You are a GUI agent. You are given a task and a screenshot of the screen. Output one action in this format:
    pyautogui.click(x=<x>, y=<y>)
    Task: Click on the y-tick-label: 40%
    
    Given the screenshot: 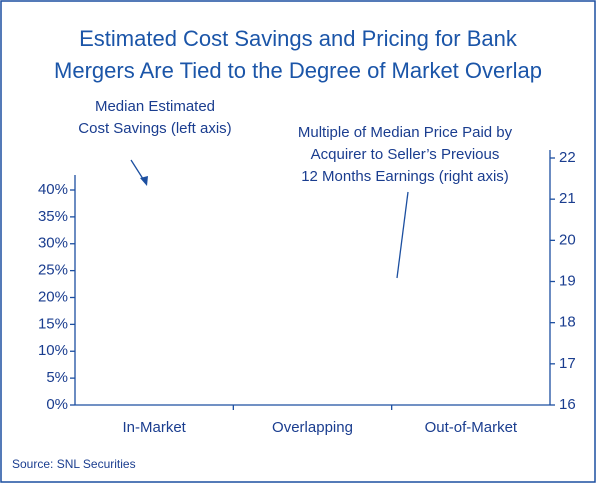 What is the action you would take?
    pyautogui.click(x=53, y=189)
    